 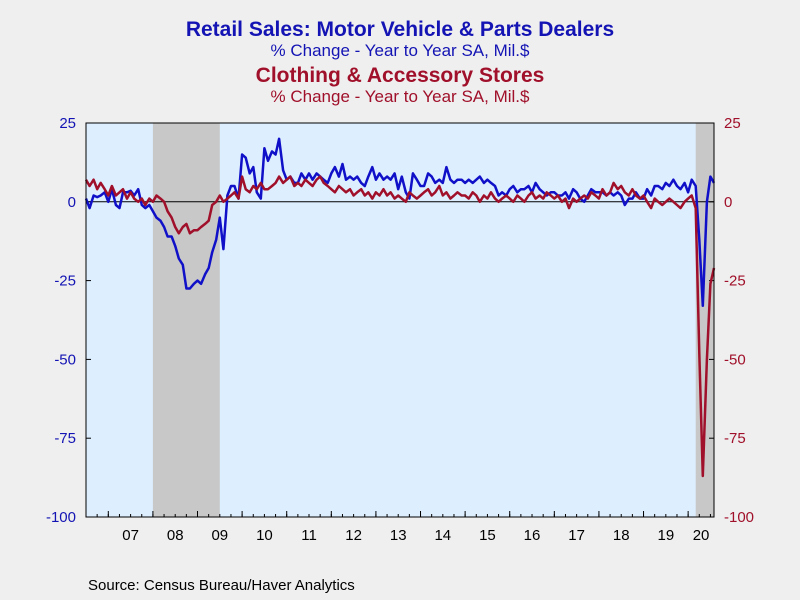 I want to click on x-tick-label: 07, so click(x=130, y=535).